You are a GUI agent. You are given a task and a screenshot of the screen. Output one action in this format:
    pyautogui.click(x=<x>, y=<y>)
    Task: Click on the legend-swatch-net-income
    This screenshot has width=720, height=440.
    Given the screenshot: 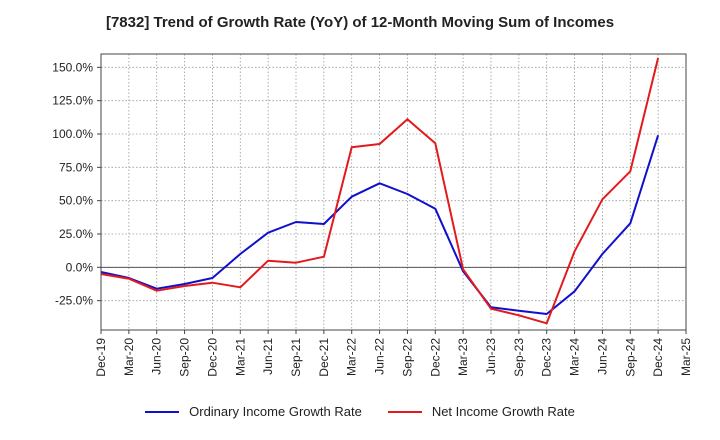 What is the action you would take?
    pyautogui.click(x=404, y=411)
    